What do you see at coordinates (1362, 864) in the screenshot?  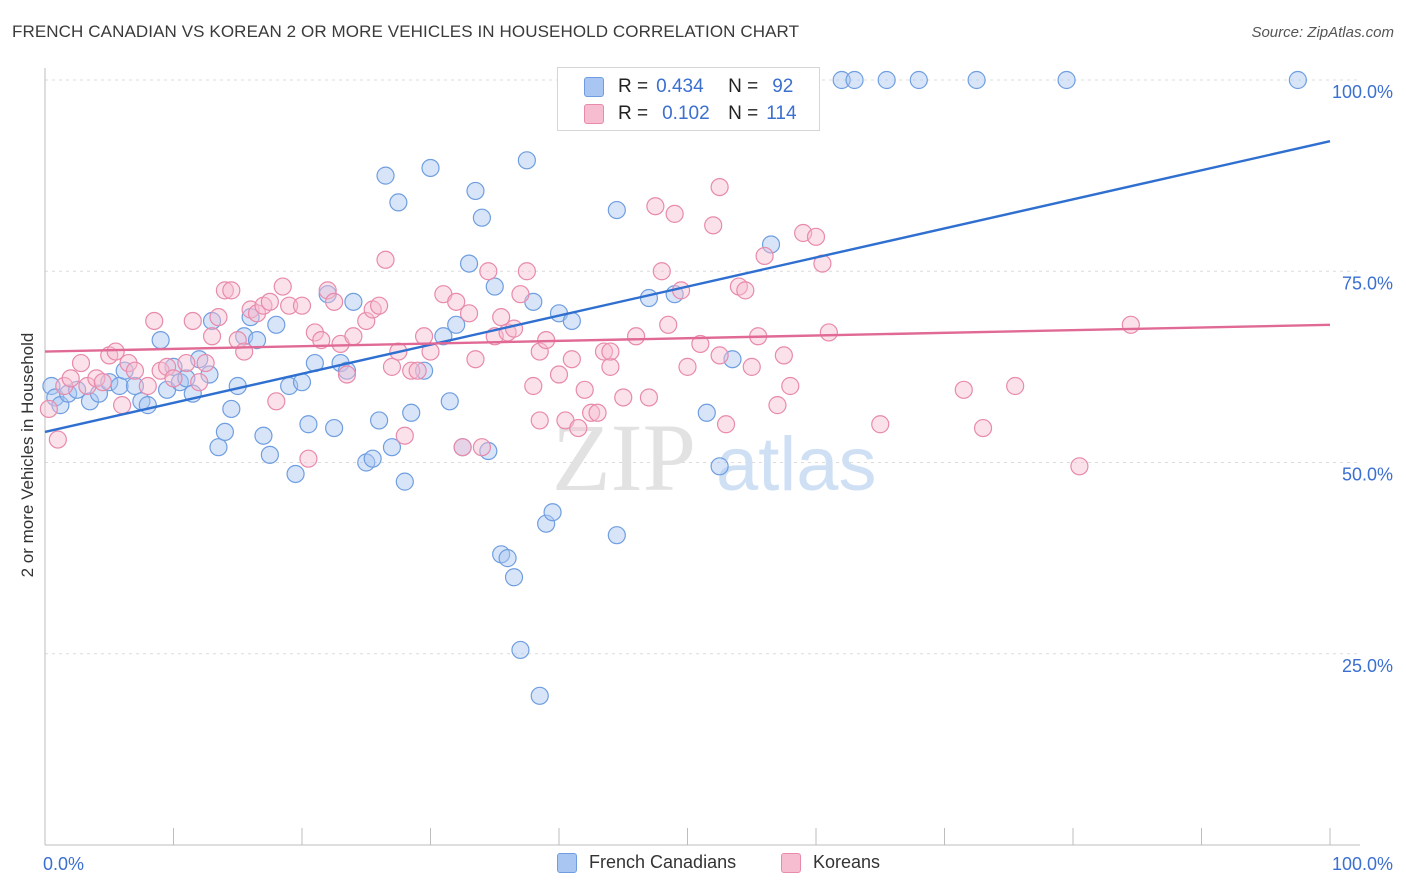 I see `x-tick-label-max: 100.0%` at bounding box center [1362, 864].